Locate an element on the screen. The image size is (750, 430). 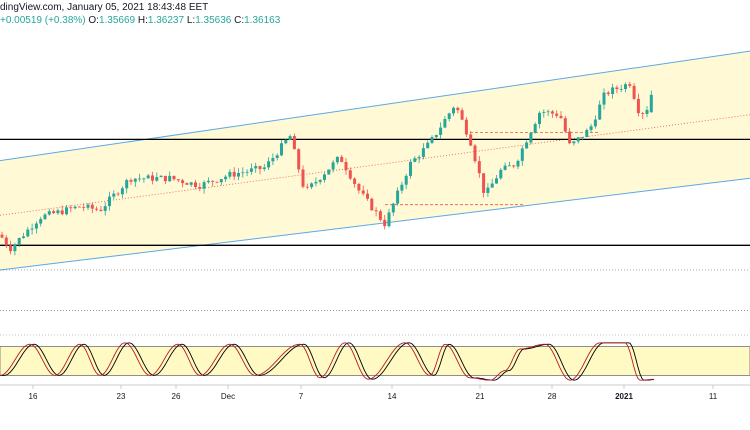
change-value: +0.00519 (+0.38%) is located at coordinates (43, 20).